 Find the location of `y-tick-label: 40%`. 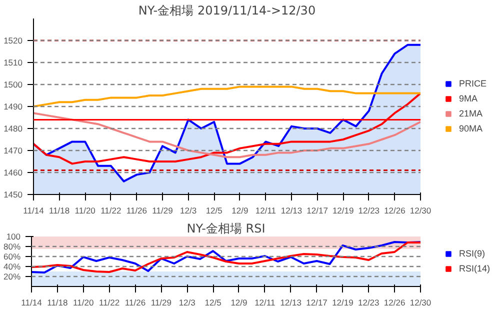

y-tick-label: 40% is located at coordinates (12, 267).